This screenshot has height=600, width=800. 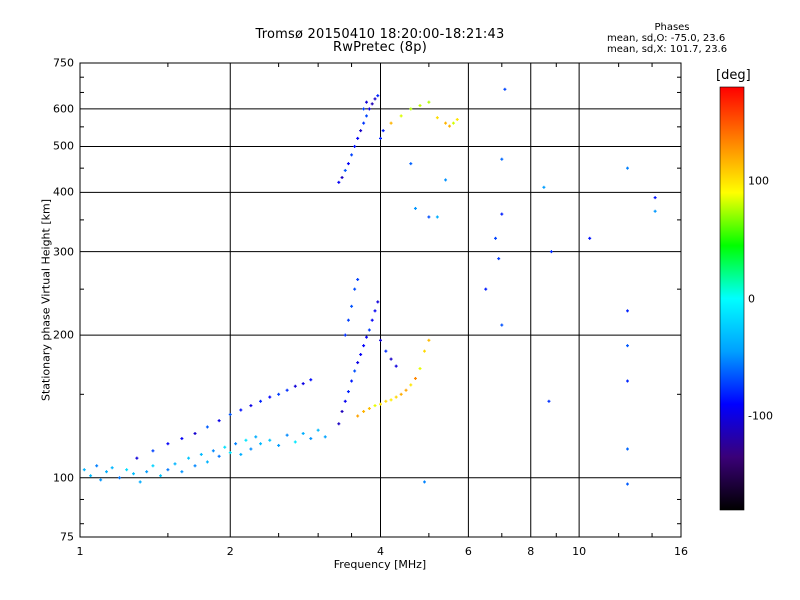 I want to click on x-tick-label: 4, so click(x=380, y=551).